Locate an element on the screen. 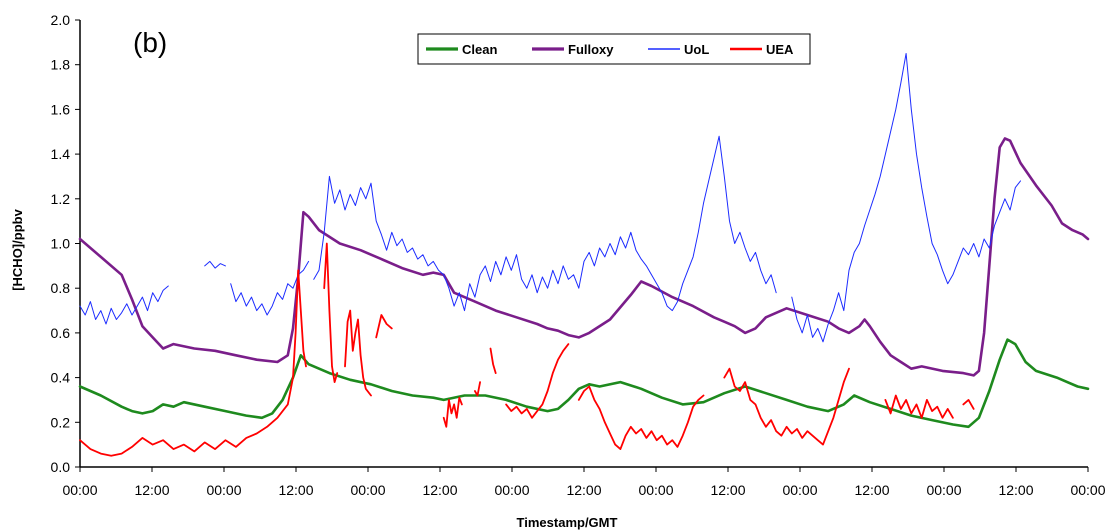  y-tick-label: 0.4 is located at coordinates (61, 378).